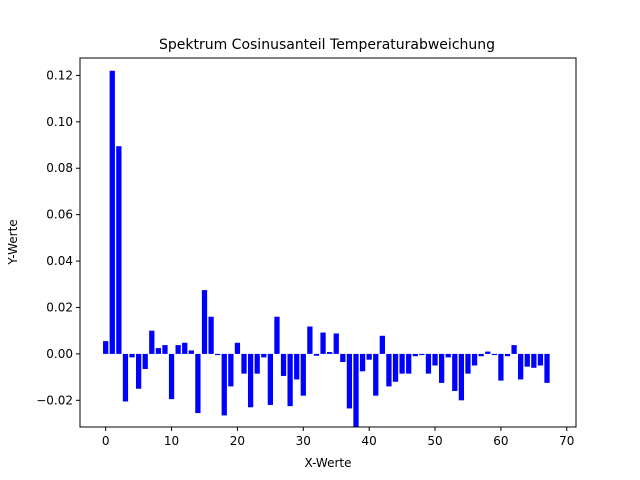  What do you see at coordinates (59, 354) in the screenshot?
I see `y-tick-label: 0.00` at bounding box center [59, 354].